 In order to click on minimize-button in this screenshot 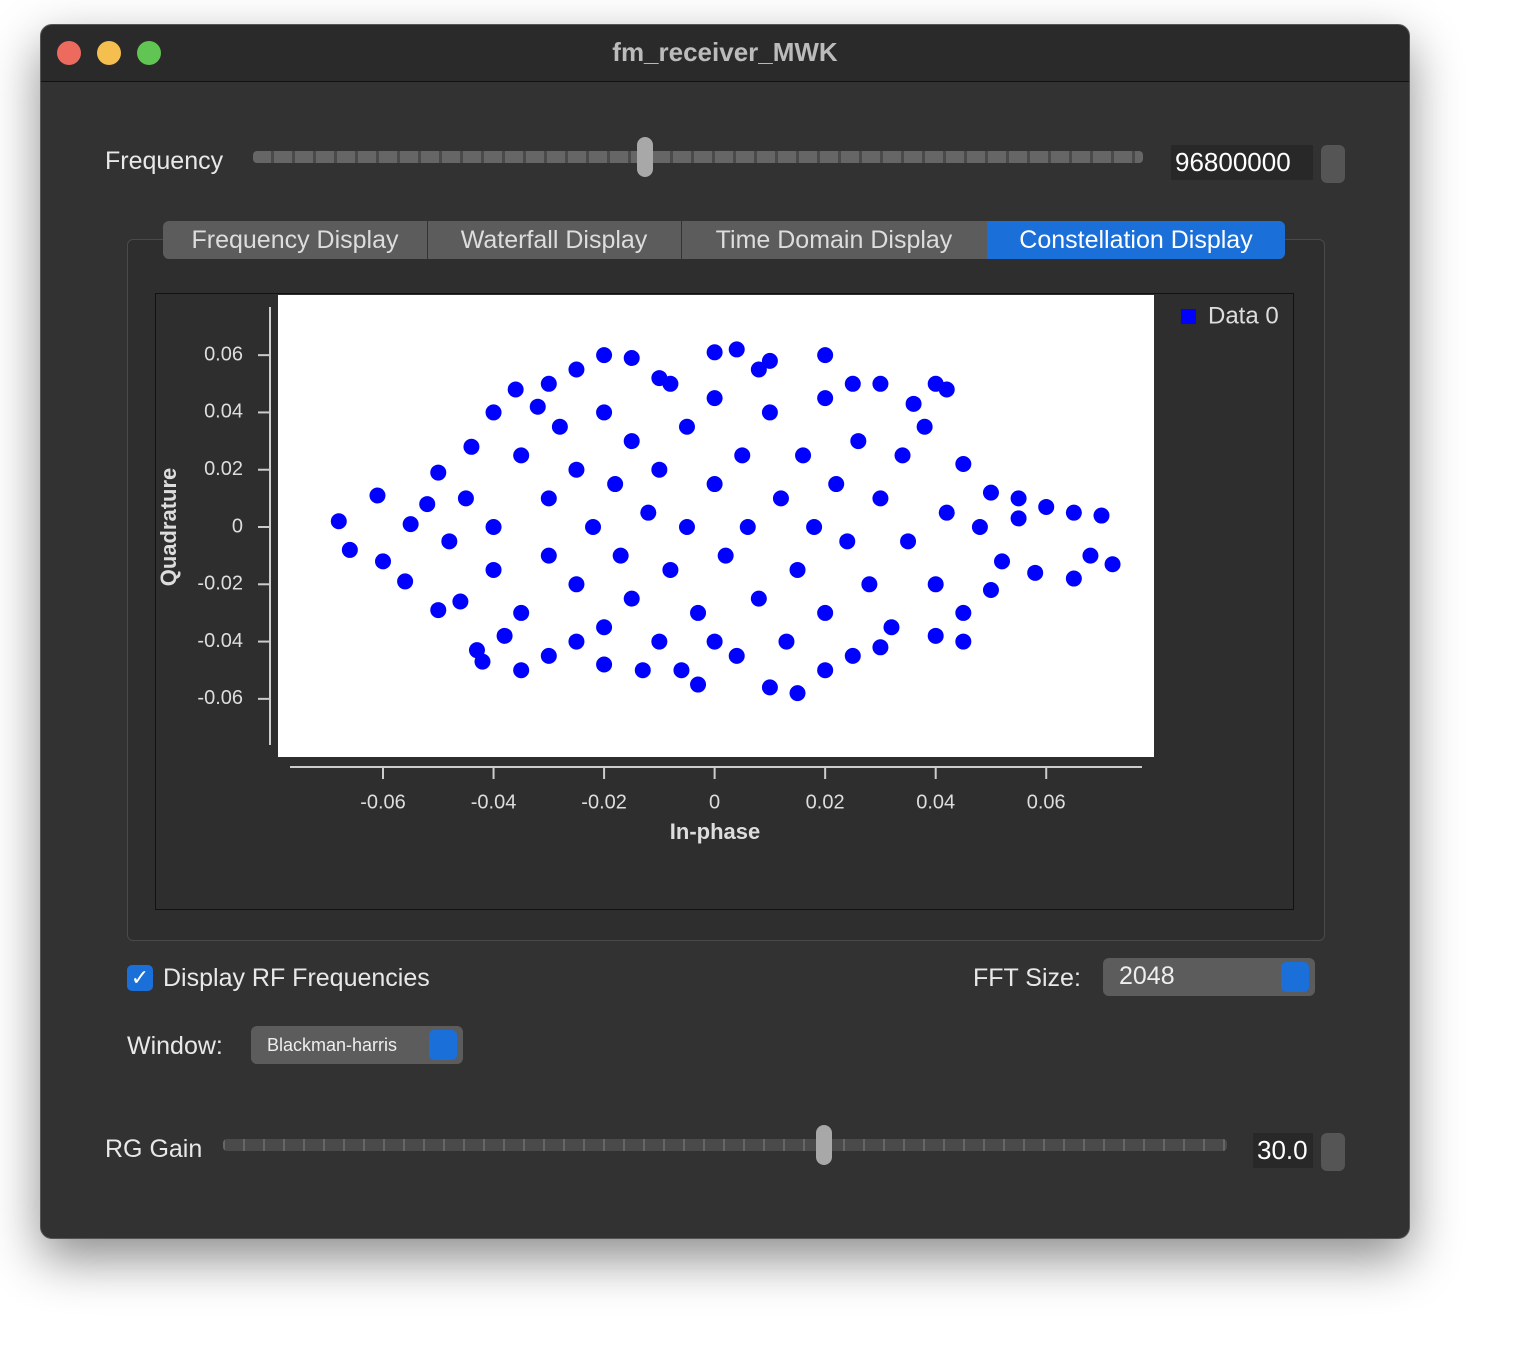, I will do `click(109, 53)`.